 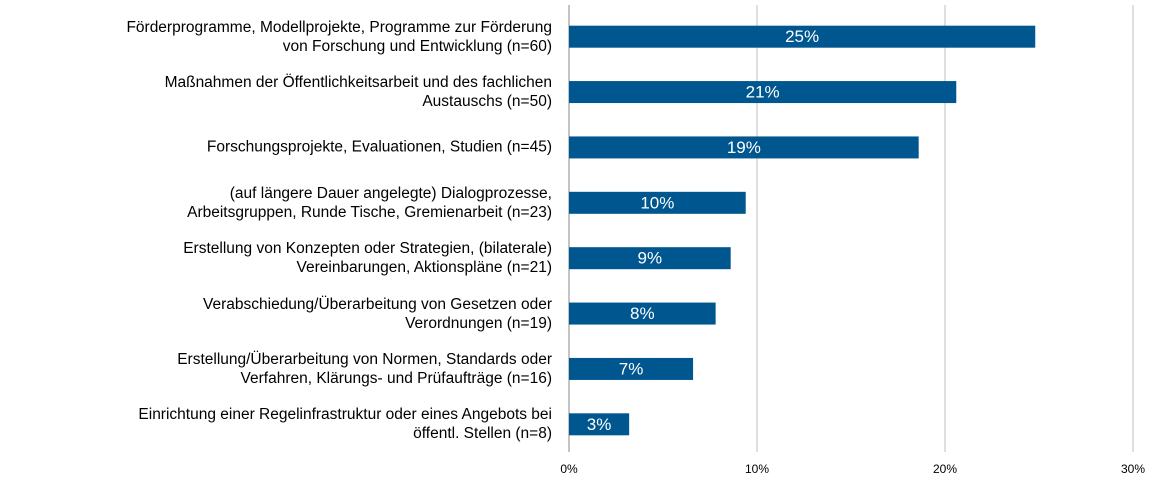 I want to click on bar-value-label: 21%, so click(x=763, y=92).